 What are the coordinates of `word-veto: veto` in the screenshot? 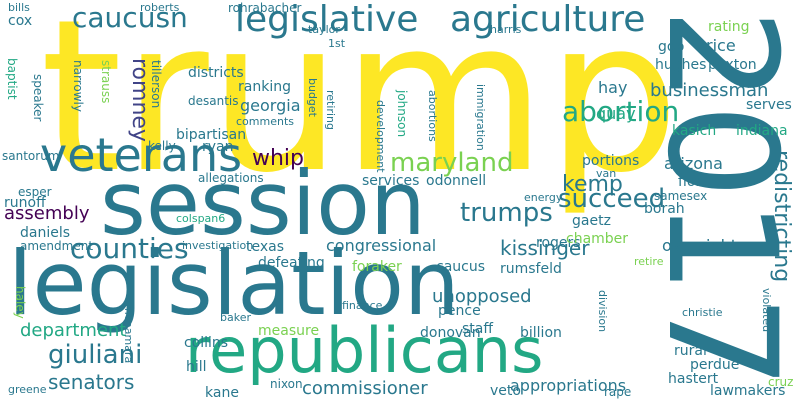 It's located at (505, 391).